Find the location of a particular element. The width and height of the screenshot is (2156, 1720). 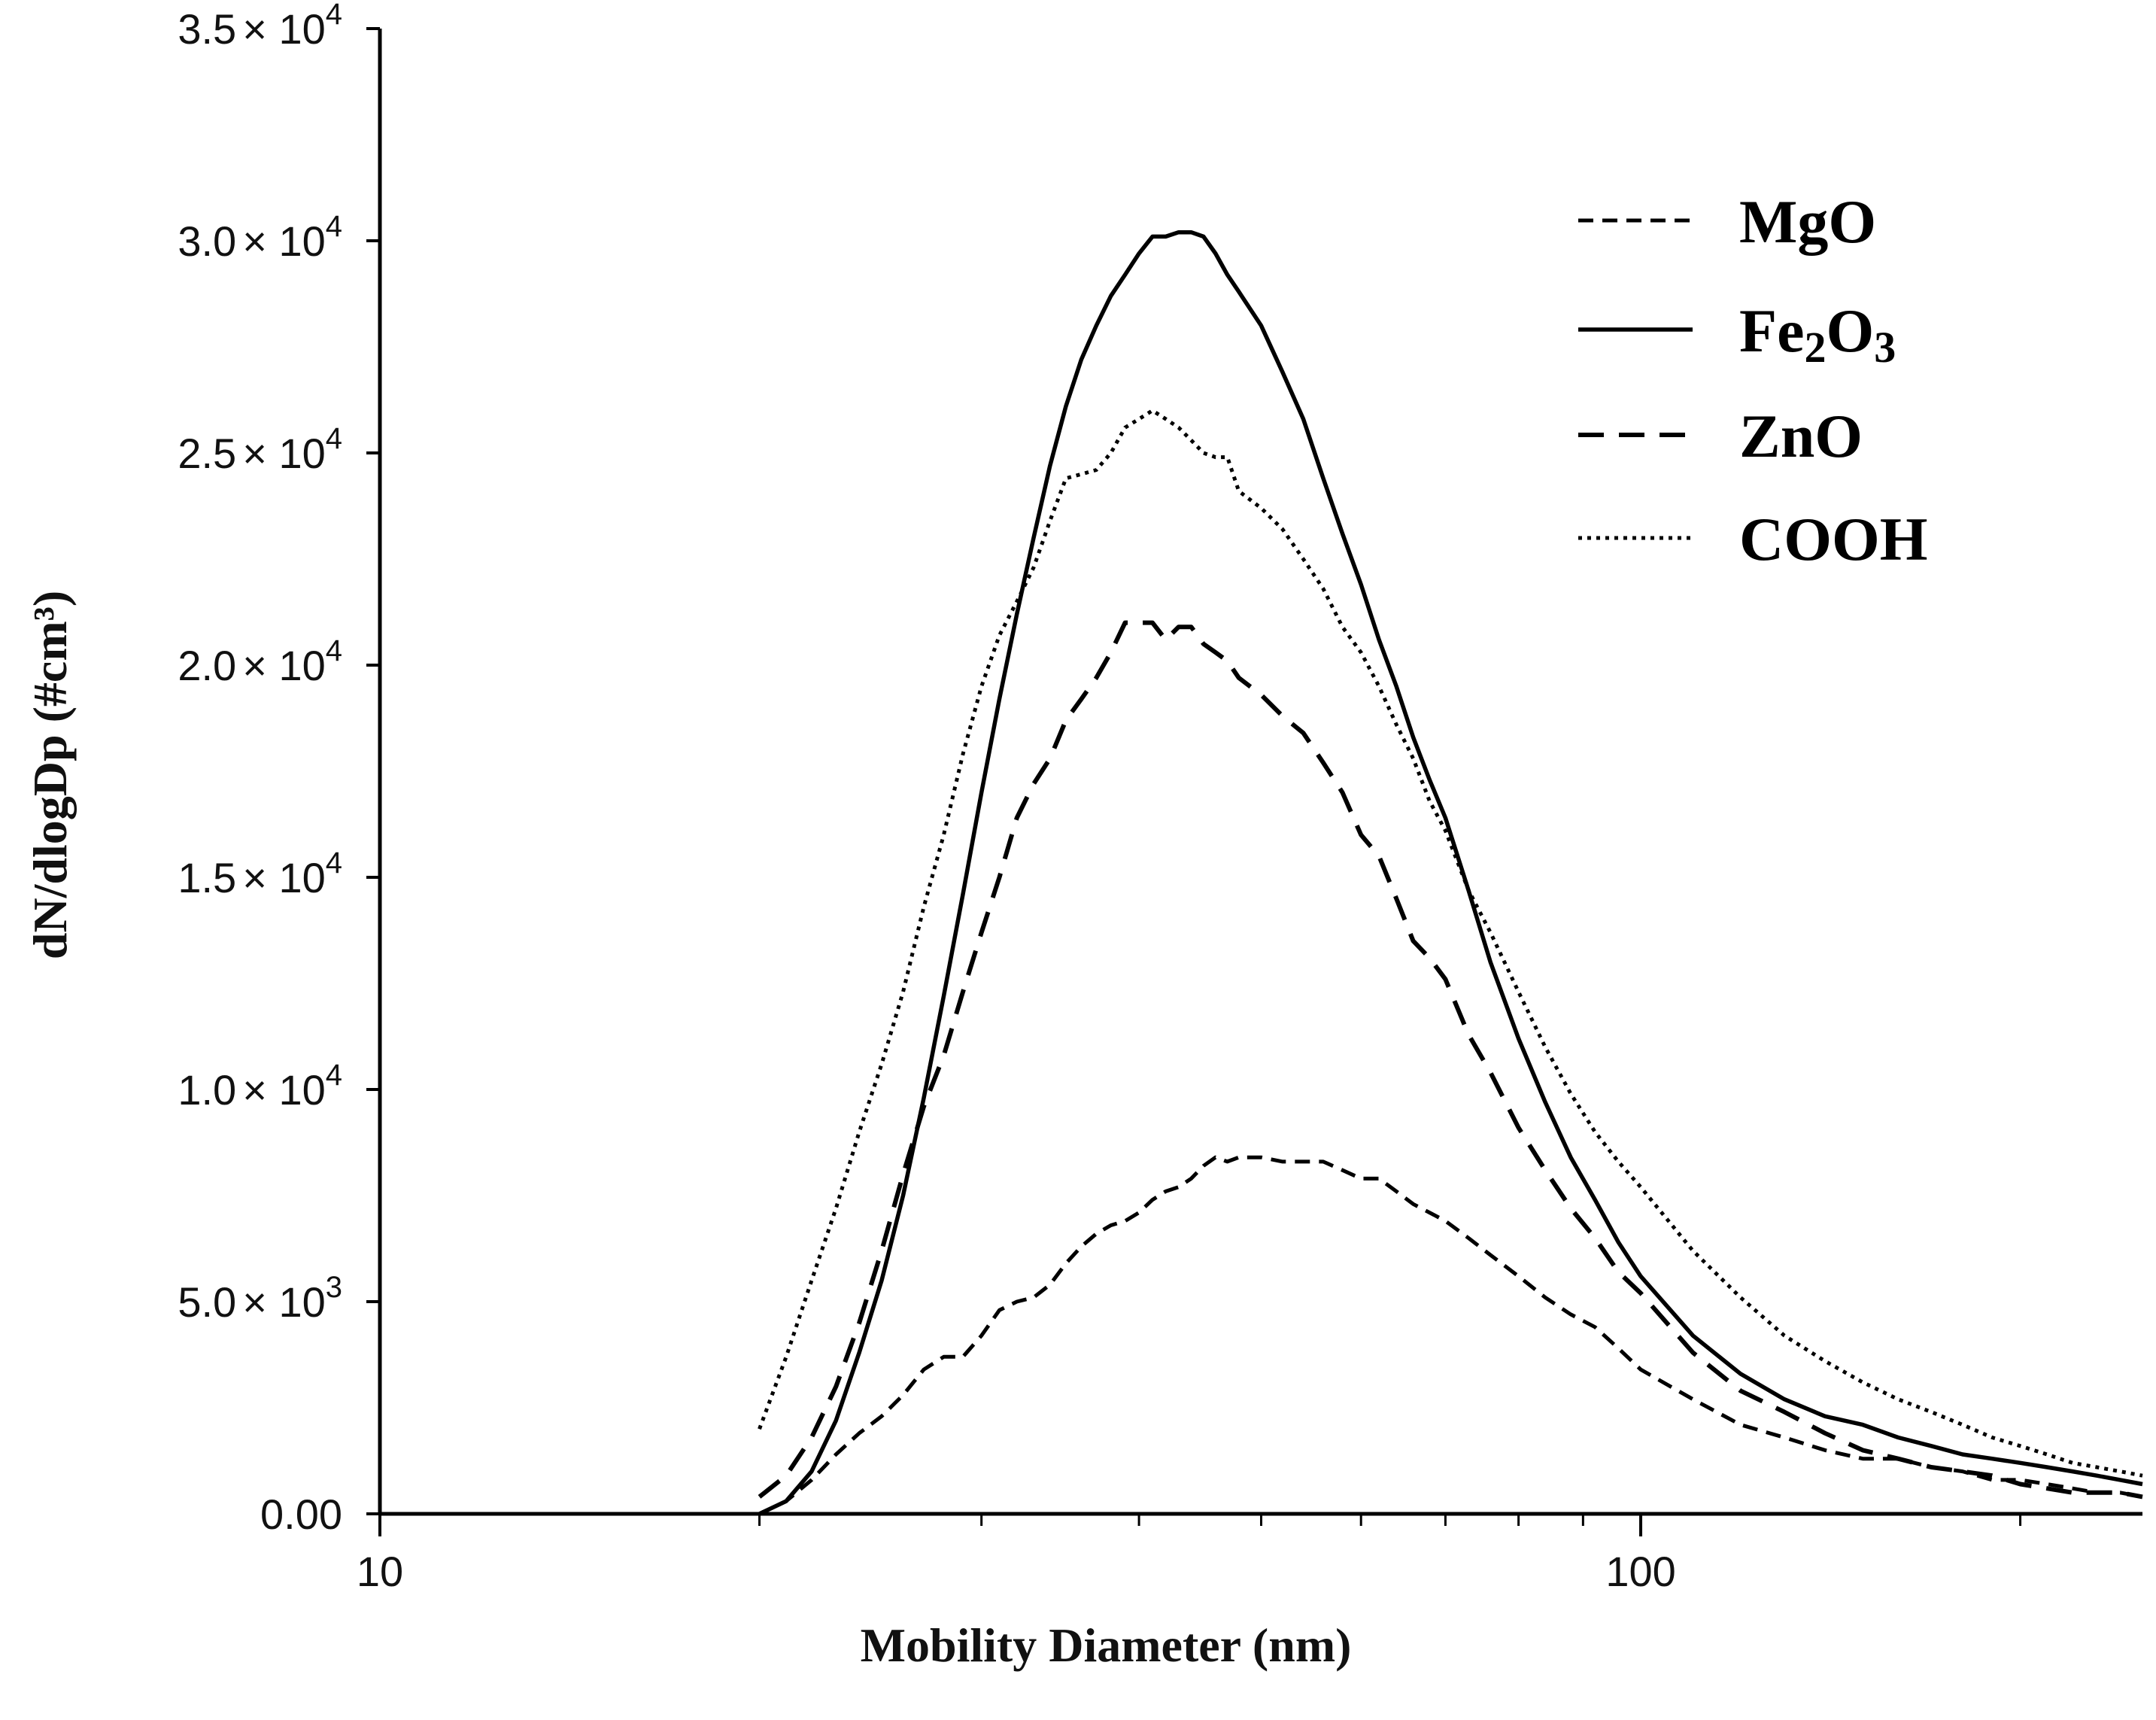

y-tick-label: 3.5 × 10⁴ is located at coordinates (260, 27).